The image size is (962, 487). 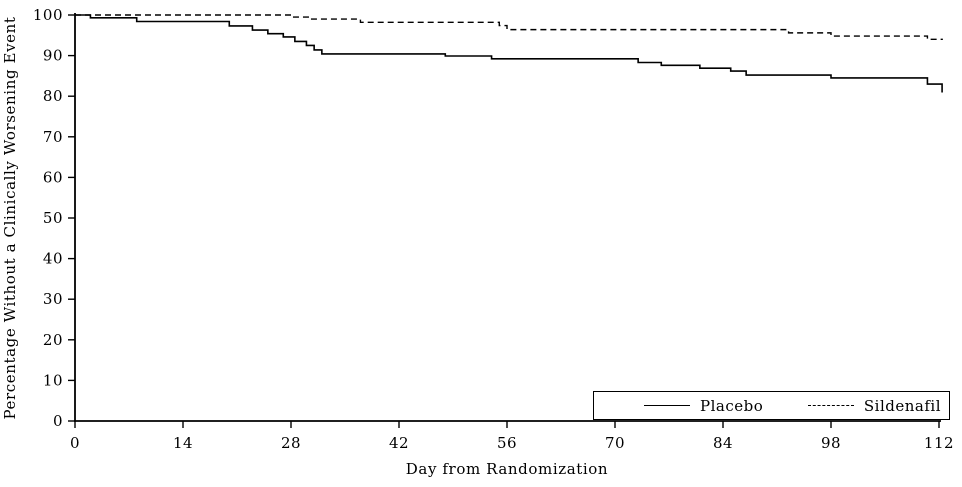 What do you see at coordinates (509, 53) in the screenshot?
I see `placebo-survival-curve` at bounding box center [509, 53].